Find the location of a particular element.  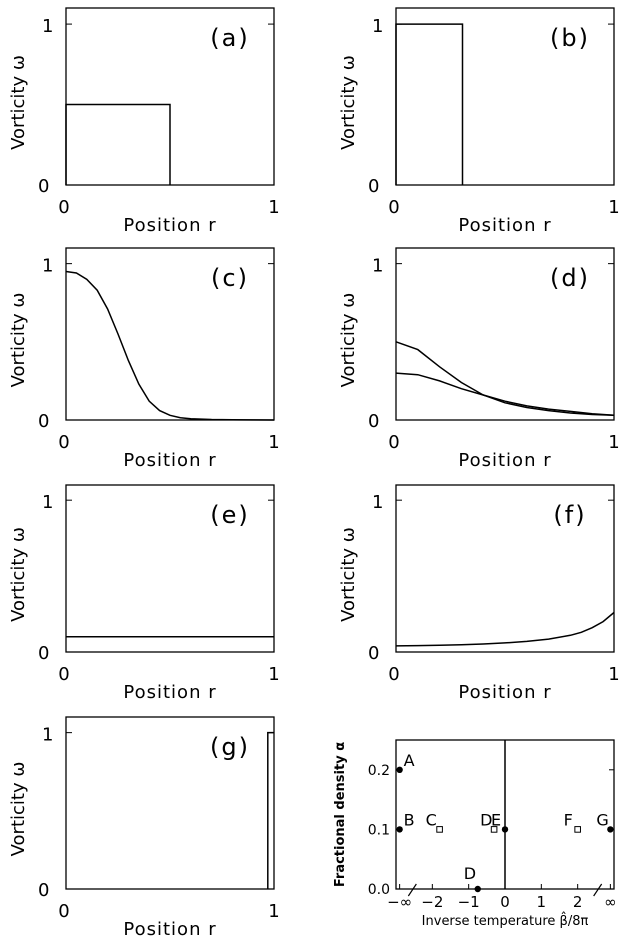

point-label: F is located at coordinates (568, 819).